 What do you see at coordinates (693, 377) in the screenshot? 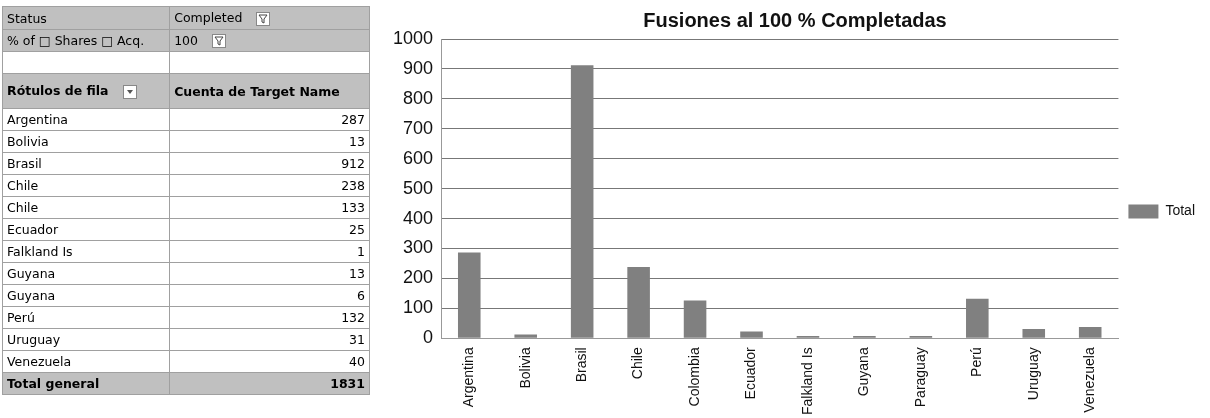
I see `x-tick-label: Colombia` at bounding box center [693, 377].